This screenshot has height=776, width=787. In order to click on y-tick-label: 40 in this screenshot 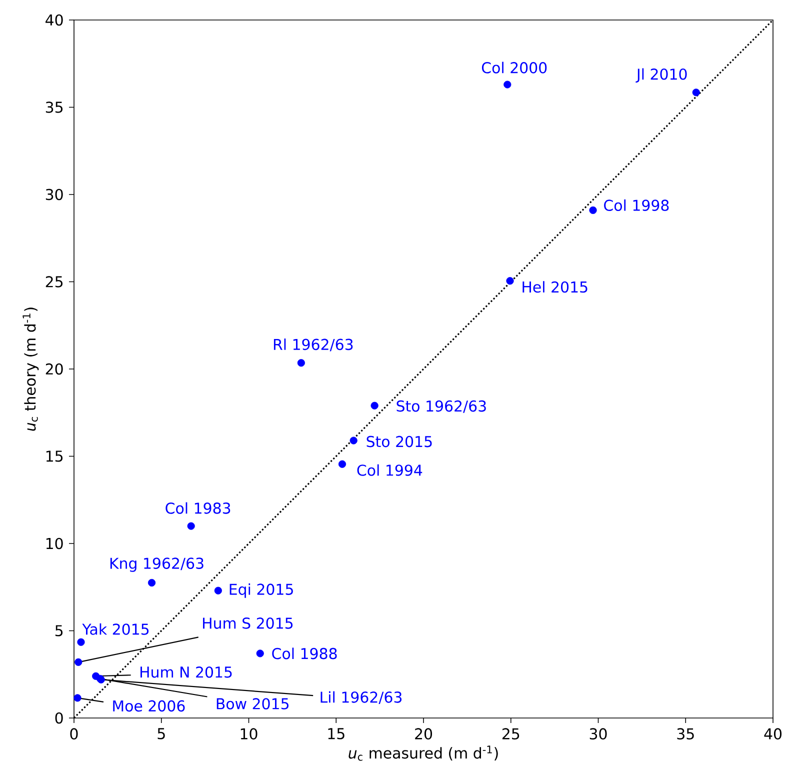, I will do `click(54, 20)`.